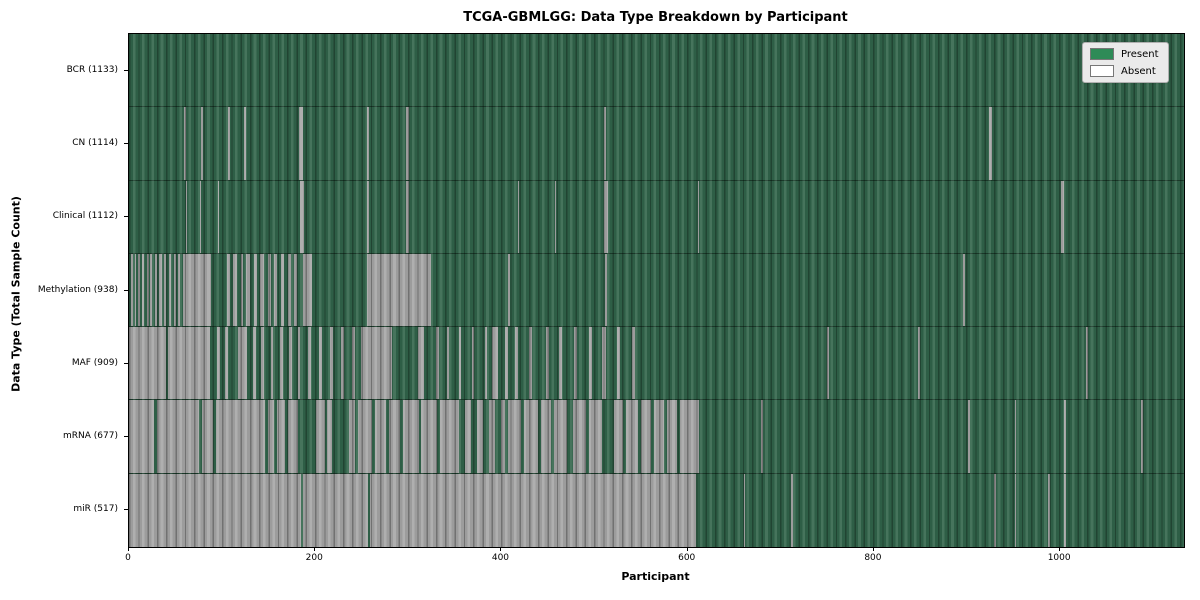  I want to click on y-axis-label-text: Data Type (Total Sample Count), so click(16, 294).